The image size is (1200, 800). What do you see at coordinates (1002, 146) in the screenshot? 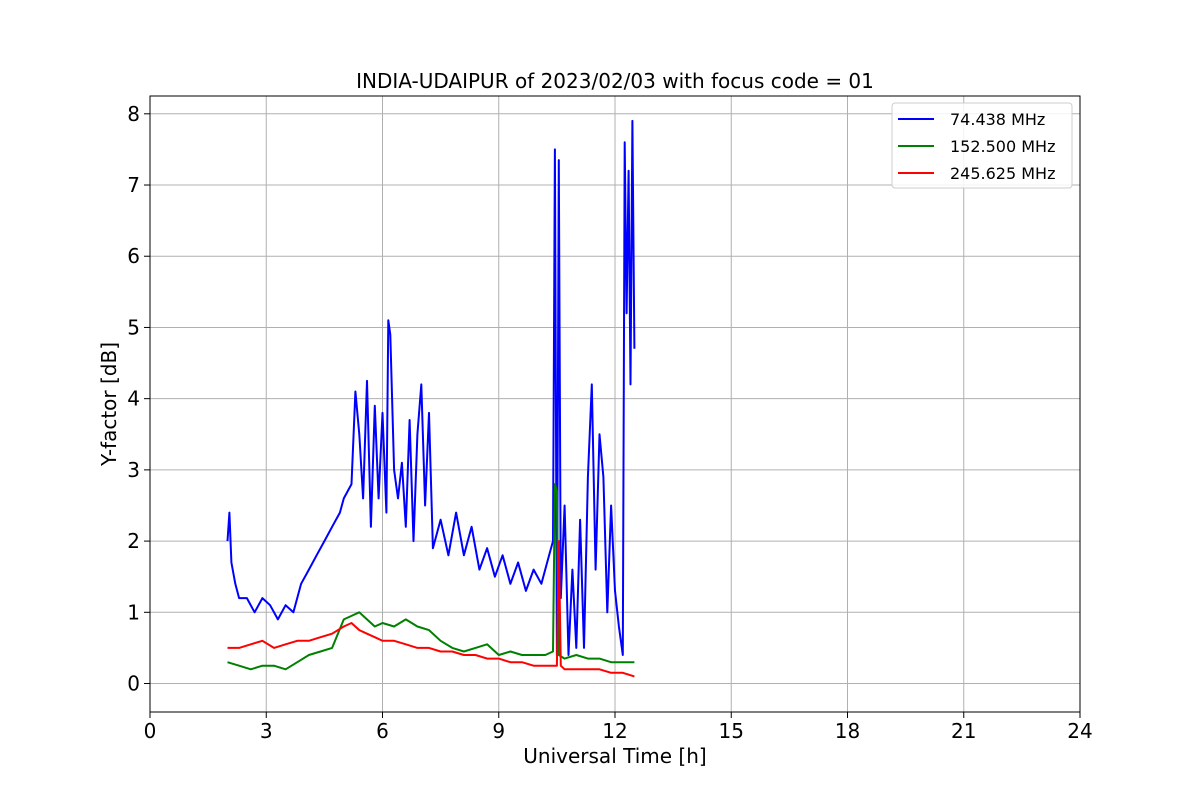
I see `legend-label-2: 152.500 MHz` at bounding box center [1002, 146].